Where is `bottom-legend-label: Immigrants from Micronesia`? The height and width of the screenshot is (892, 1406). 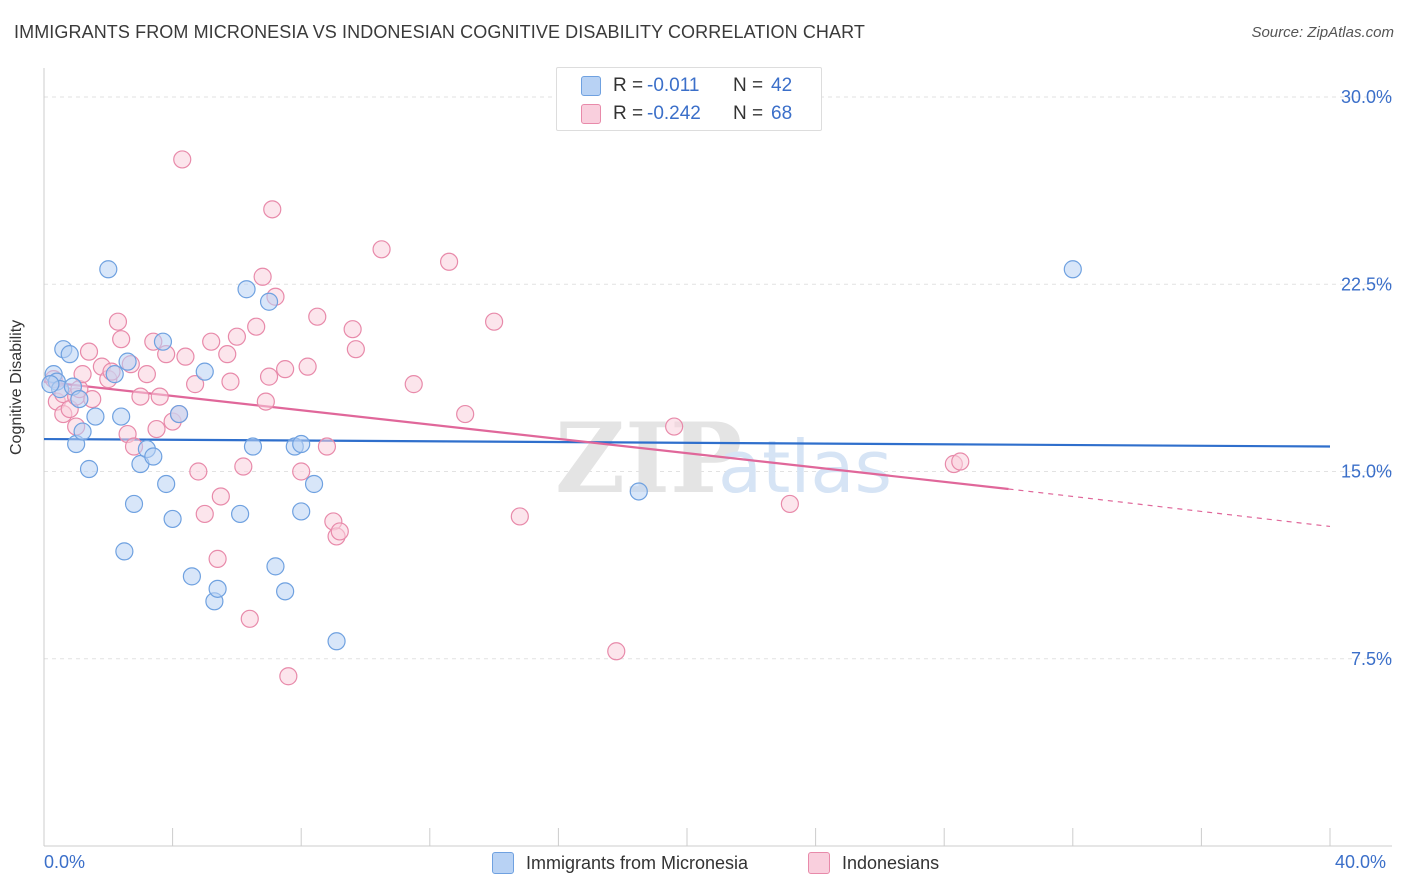
bottom-legend-label: Immigrants from Micronesia is located at coordinates (637, 862).